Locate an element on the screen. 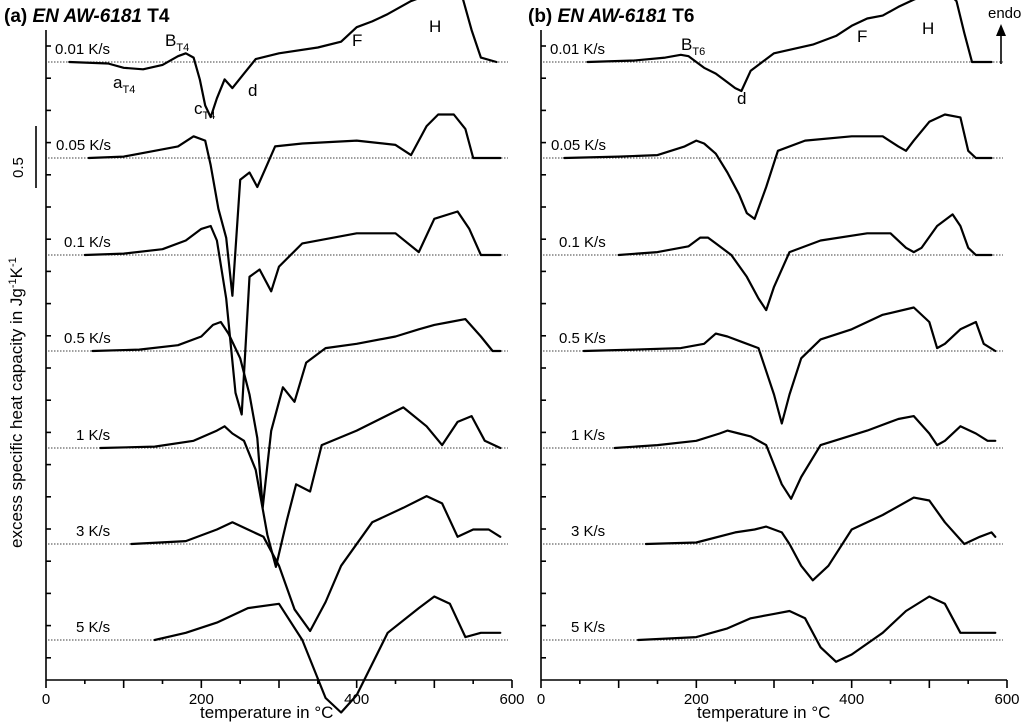 Image resolution: width=1024 pixels, height=726 pixels. curve-a-0-01-k-s is located at coordinates (283, 59).